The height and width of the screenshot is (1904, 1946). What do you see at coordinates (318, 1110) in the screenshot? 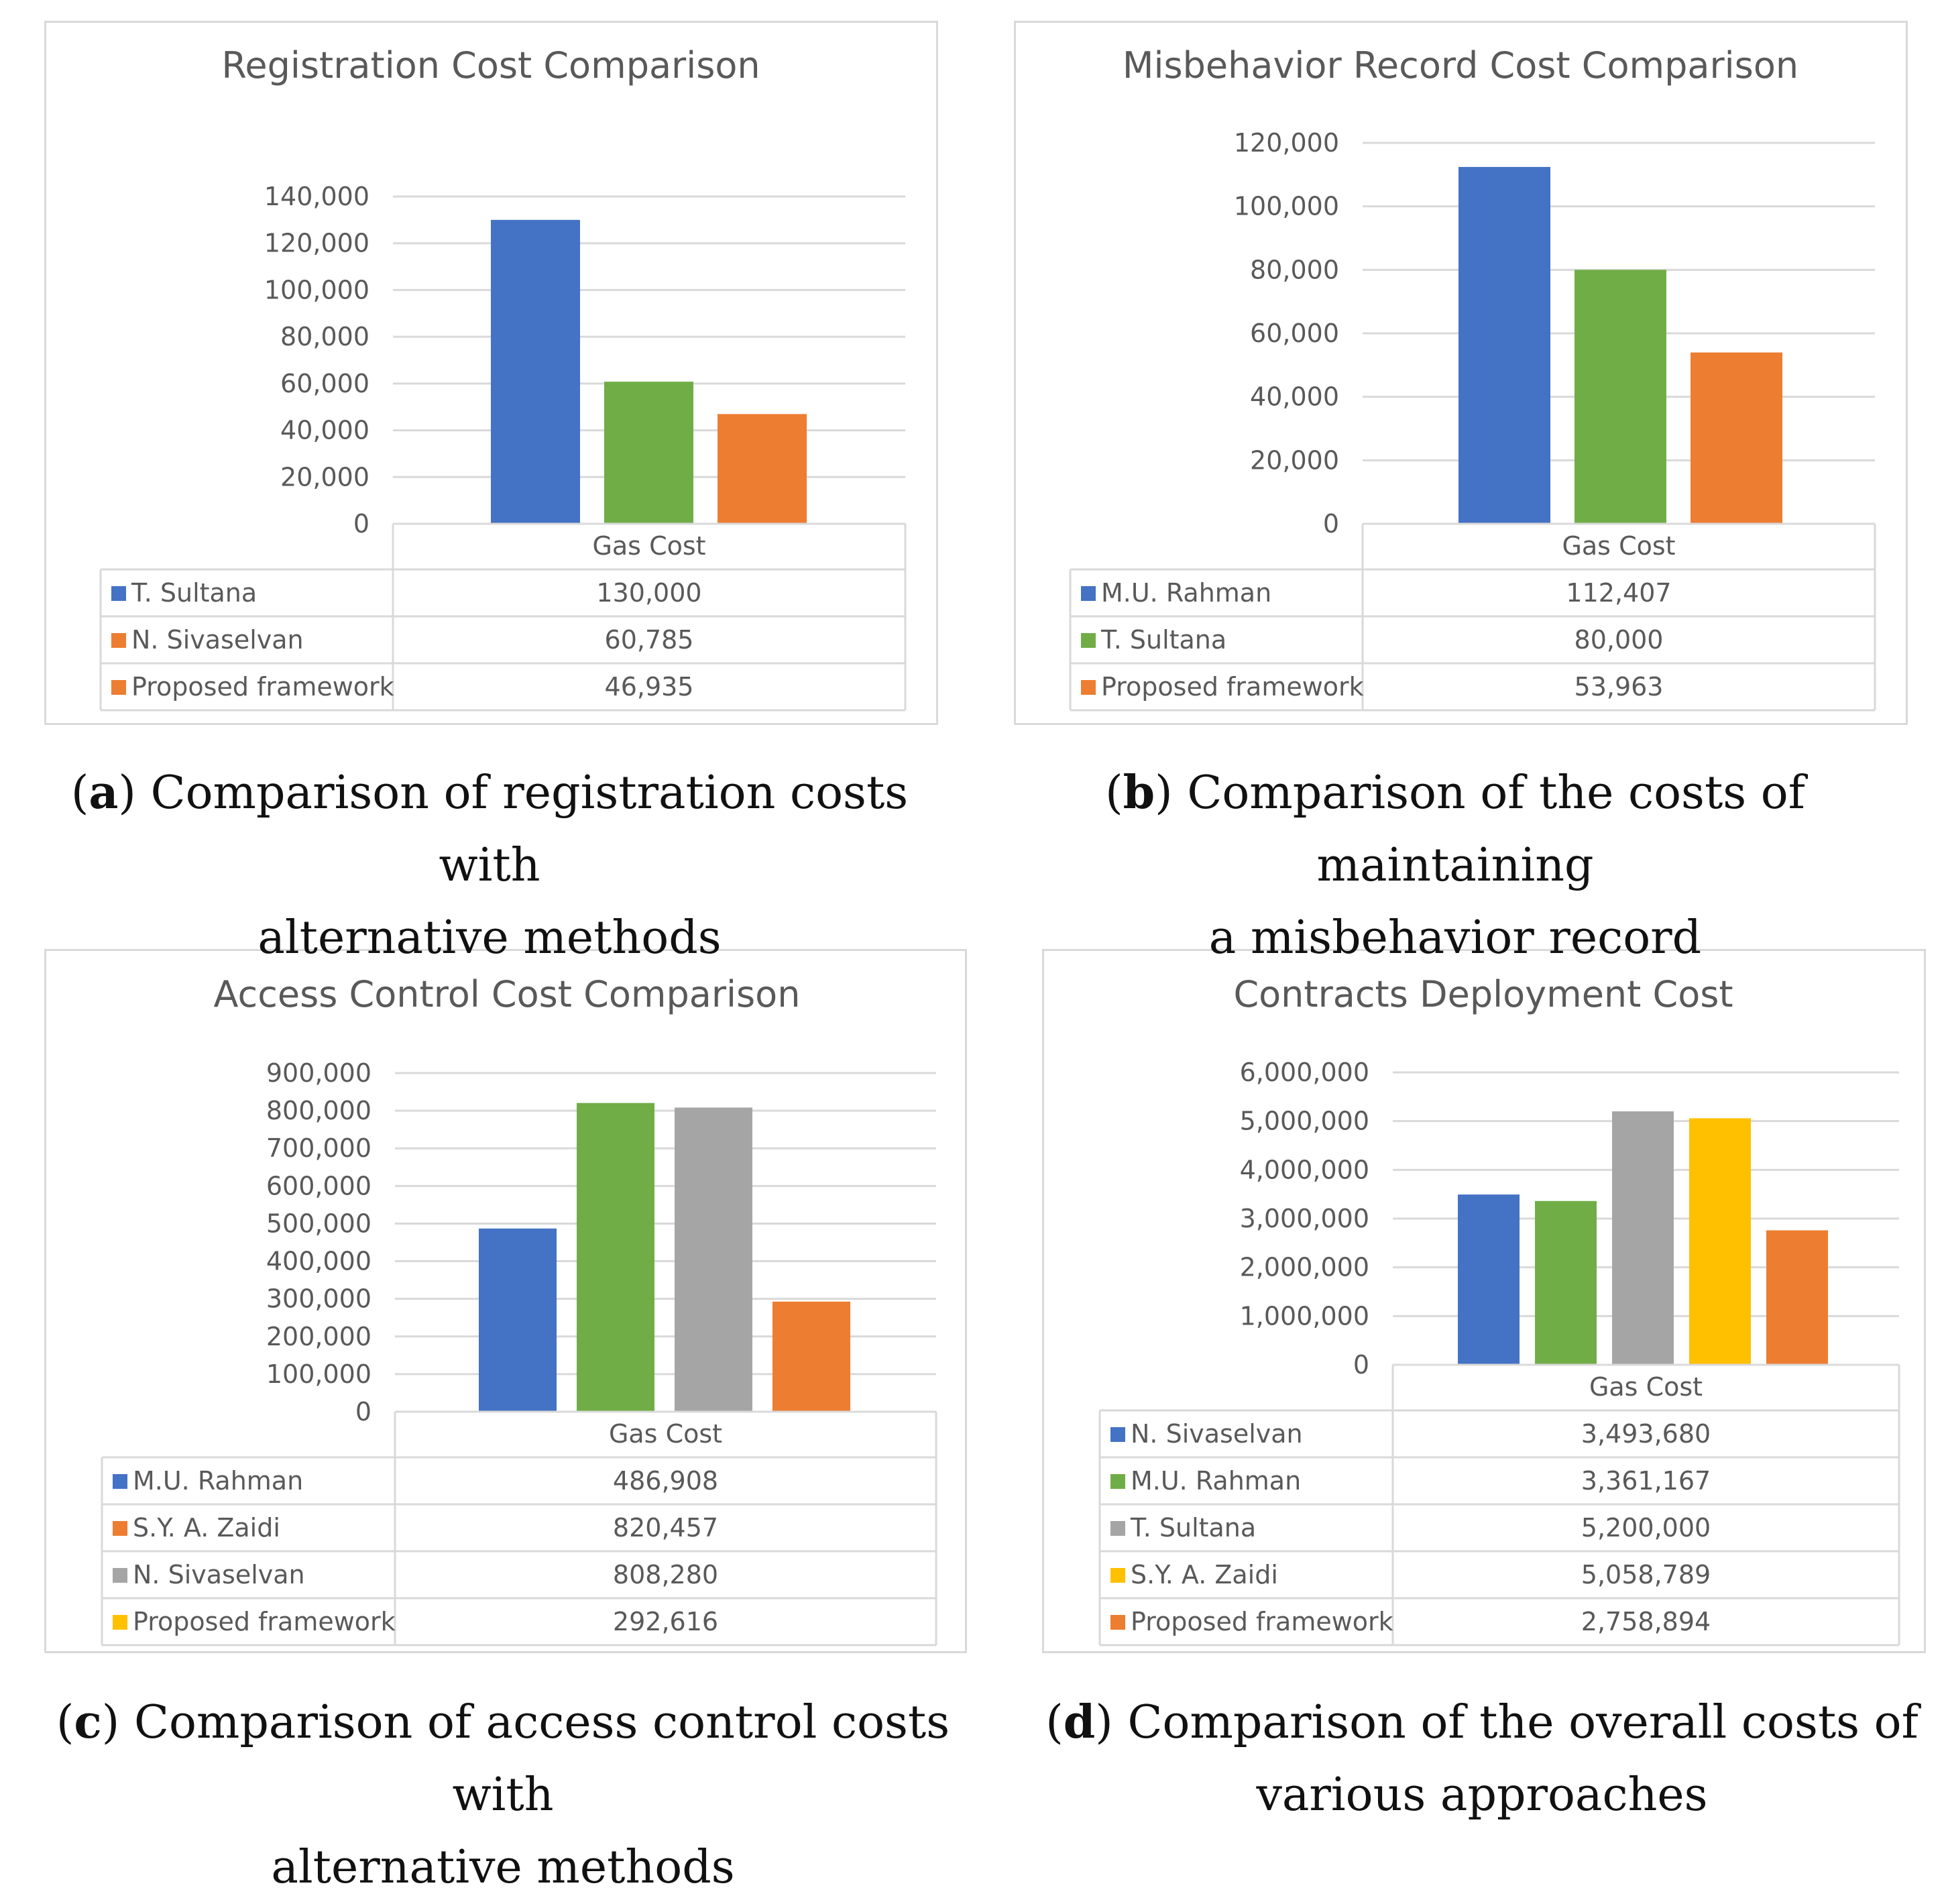
I see `chart-c-ytick-label: 800,000` at bounding box center [318, 1110].